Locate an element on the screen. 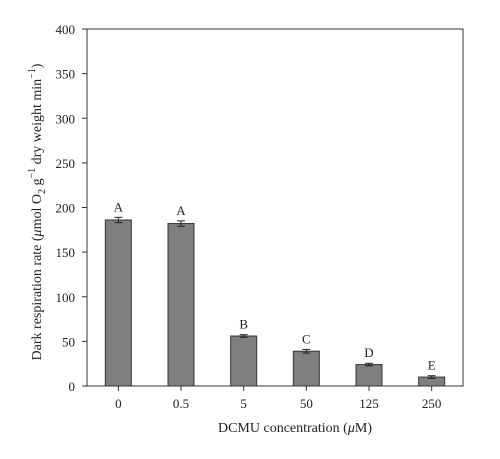 Image resolution: width=500 pixels, height=459 pixels. x-tick-label: 5 is located at coordinates (243, 403).